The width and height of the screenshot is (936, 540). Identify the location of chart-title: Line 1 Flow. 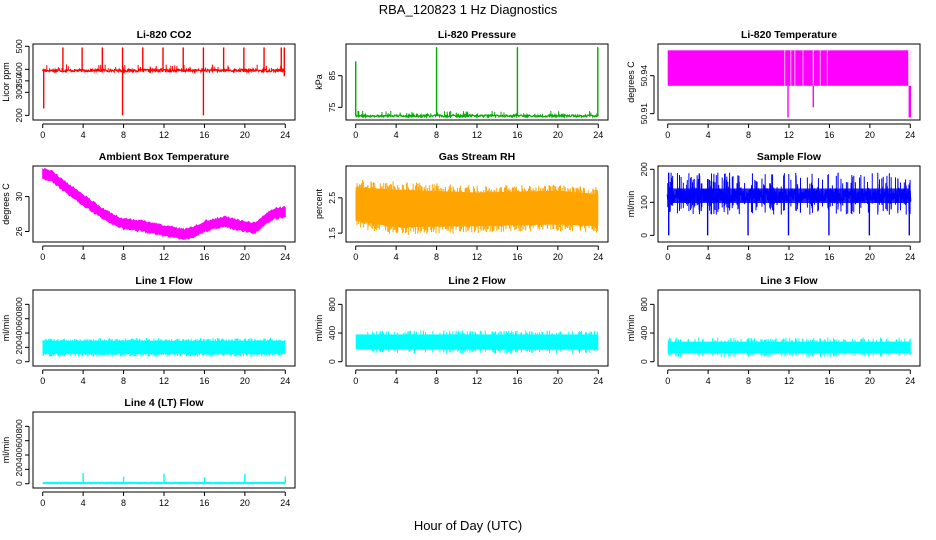
(164, 281).